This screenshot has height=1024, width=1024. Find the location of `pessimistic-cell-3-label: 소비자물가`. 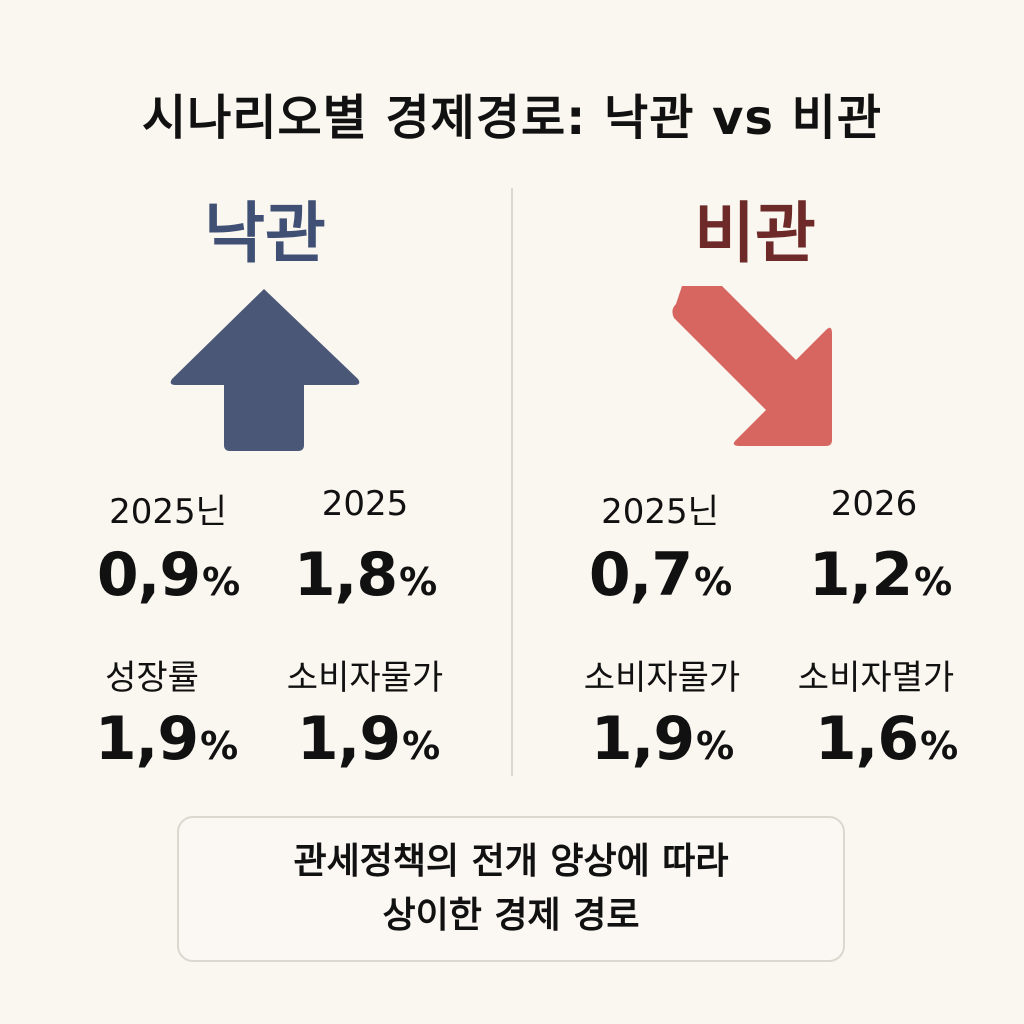

pessimistic-cell-3-label: 소비자물가 is located at coordinates (662, 678).